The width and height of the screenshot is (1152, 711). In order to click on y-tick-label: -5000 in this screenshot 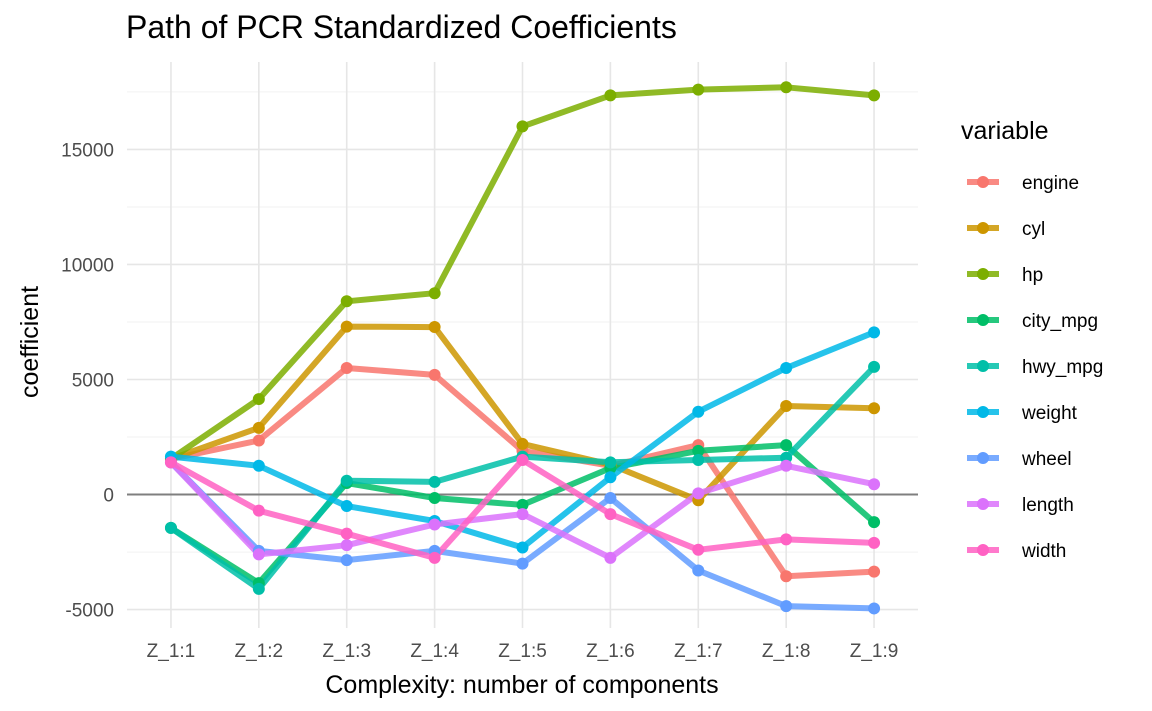, I will do `click(89, 611)`.